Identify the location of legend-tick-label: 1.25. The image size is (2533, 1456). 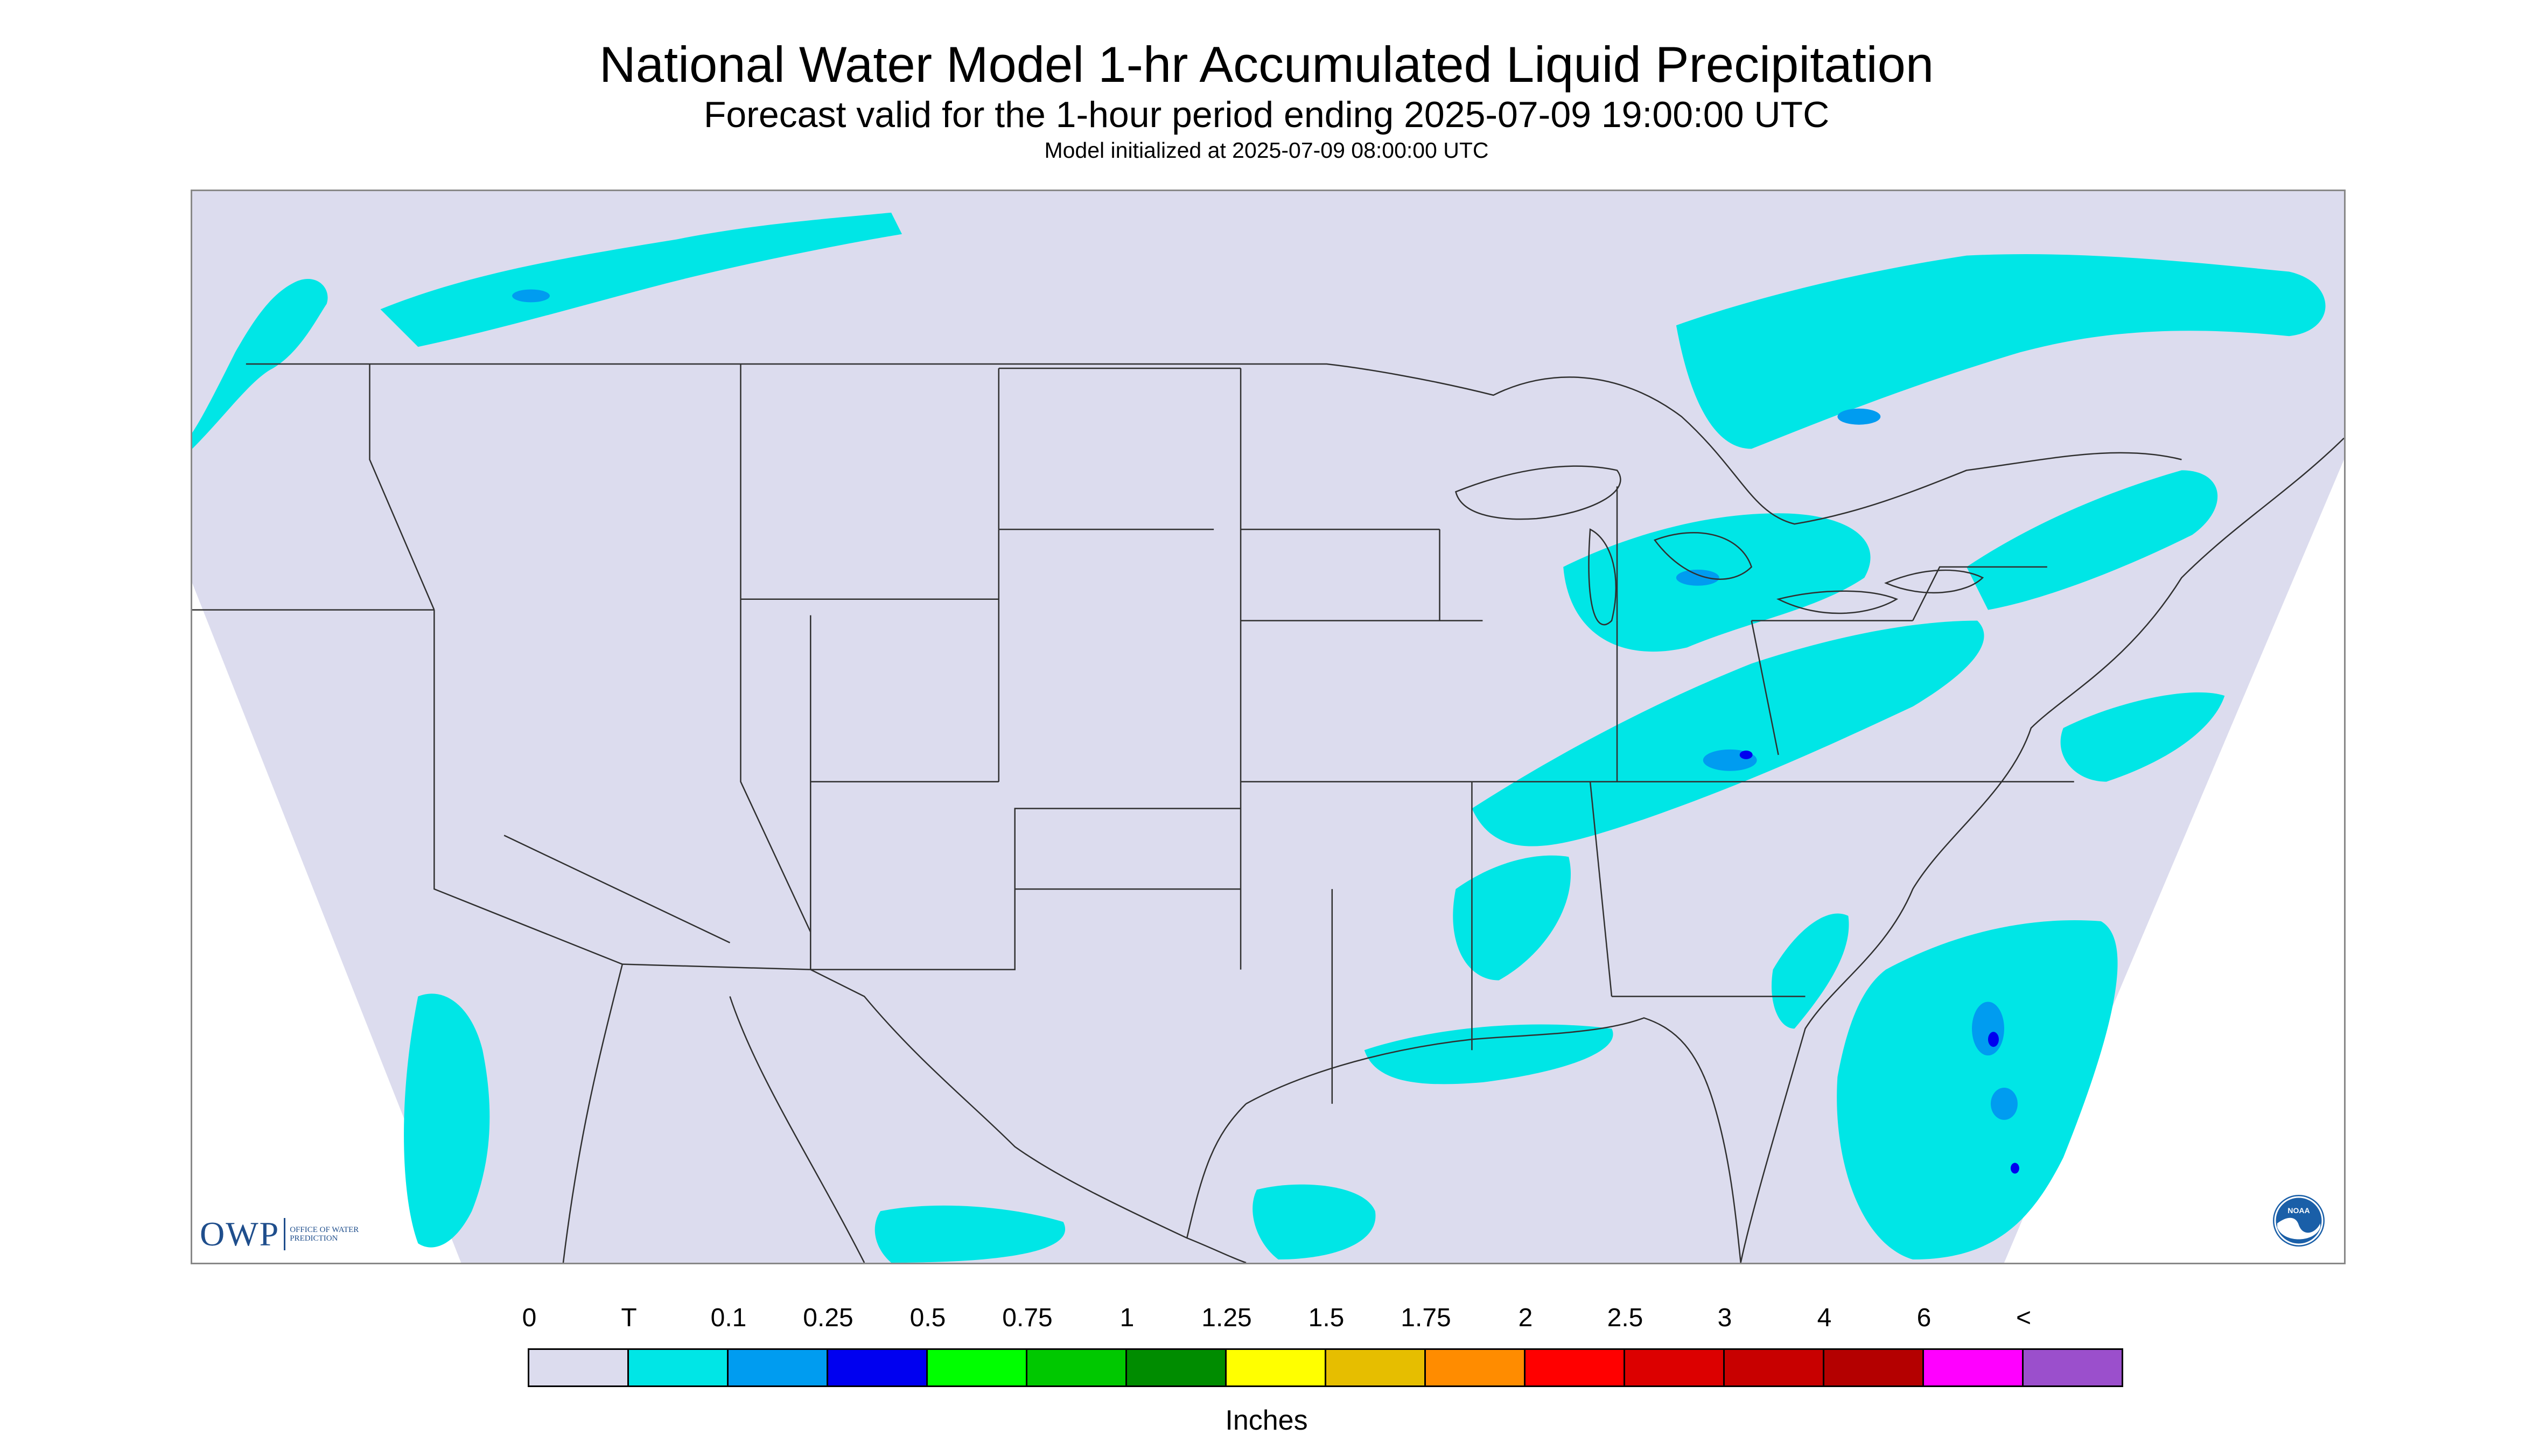
(1226, 1318).